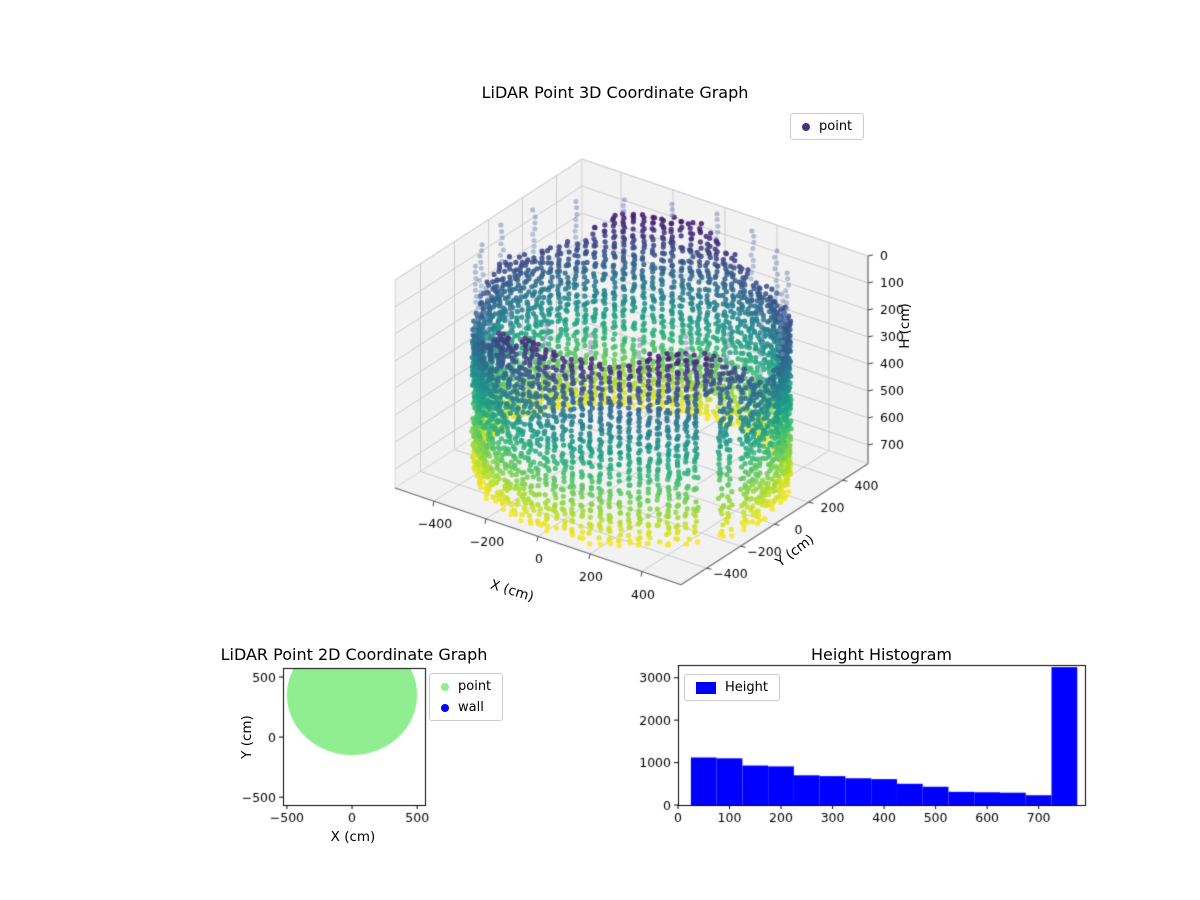  Describe the element at coordinates (905, 326) in the screenshot. I see `h-axis-label-3d: H (cm)` at that location.